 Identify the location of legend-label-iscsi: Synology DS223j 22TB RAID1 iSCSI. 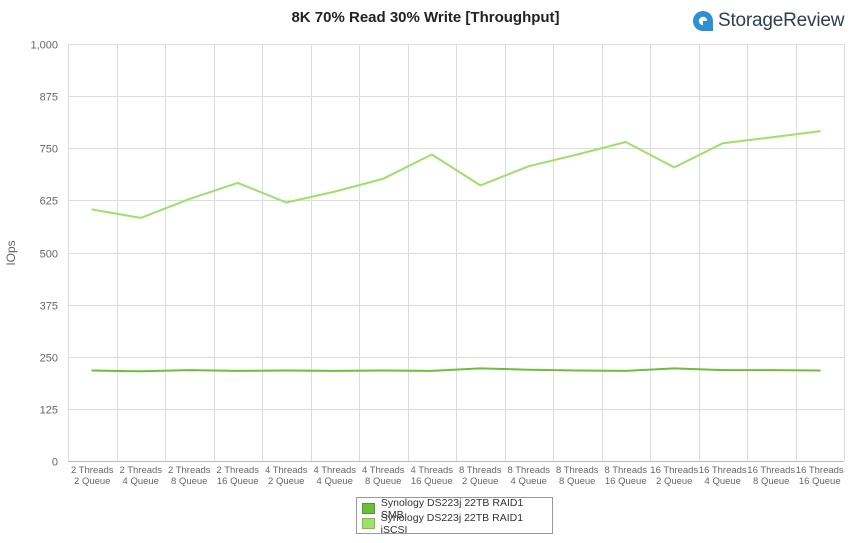
(452, 523).